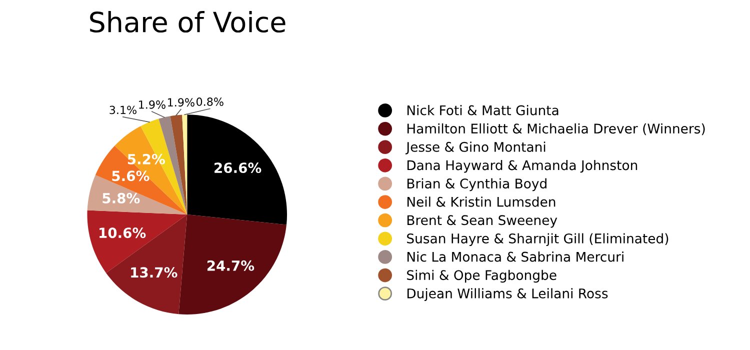 This screenshot has height=350, width=750. Describe the element at coordinates (146, 159) in the screenshot. I see `data-label: 5.2%` at that location.